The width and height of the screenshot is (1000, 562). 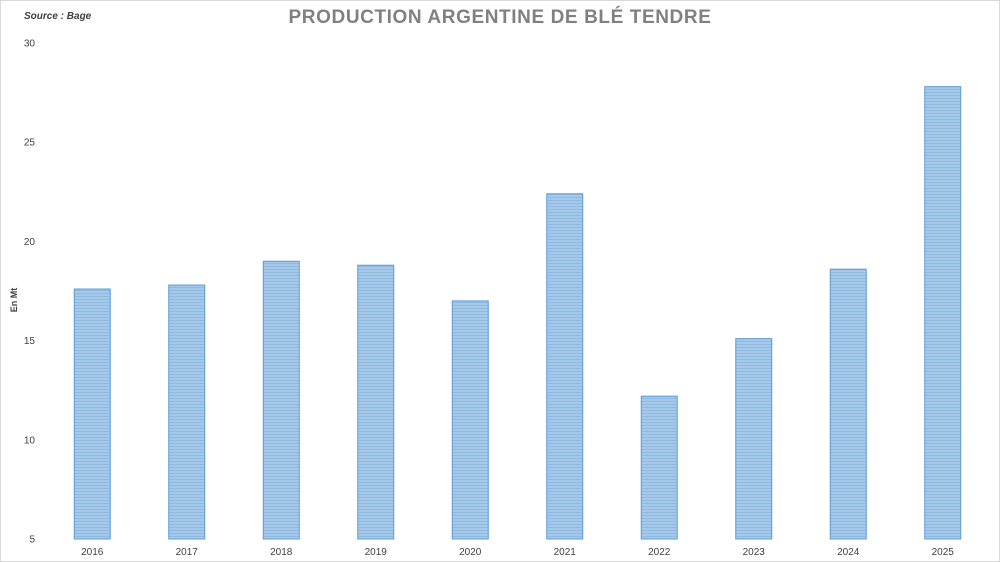 I want to click on bar-2021, so click(x=565, y=366).